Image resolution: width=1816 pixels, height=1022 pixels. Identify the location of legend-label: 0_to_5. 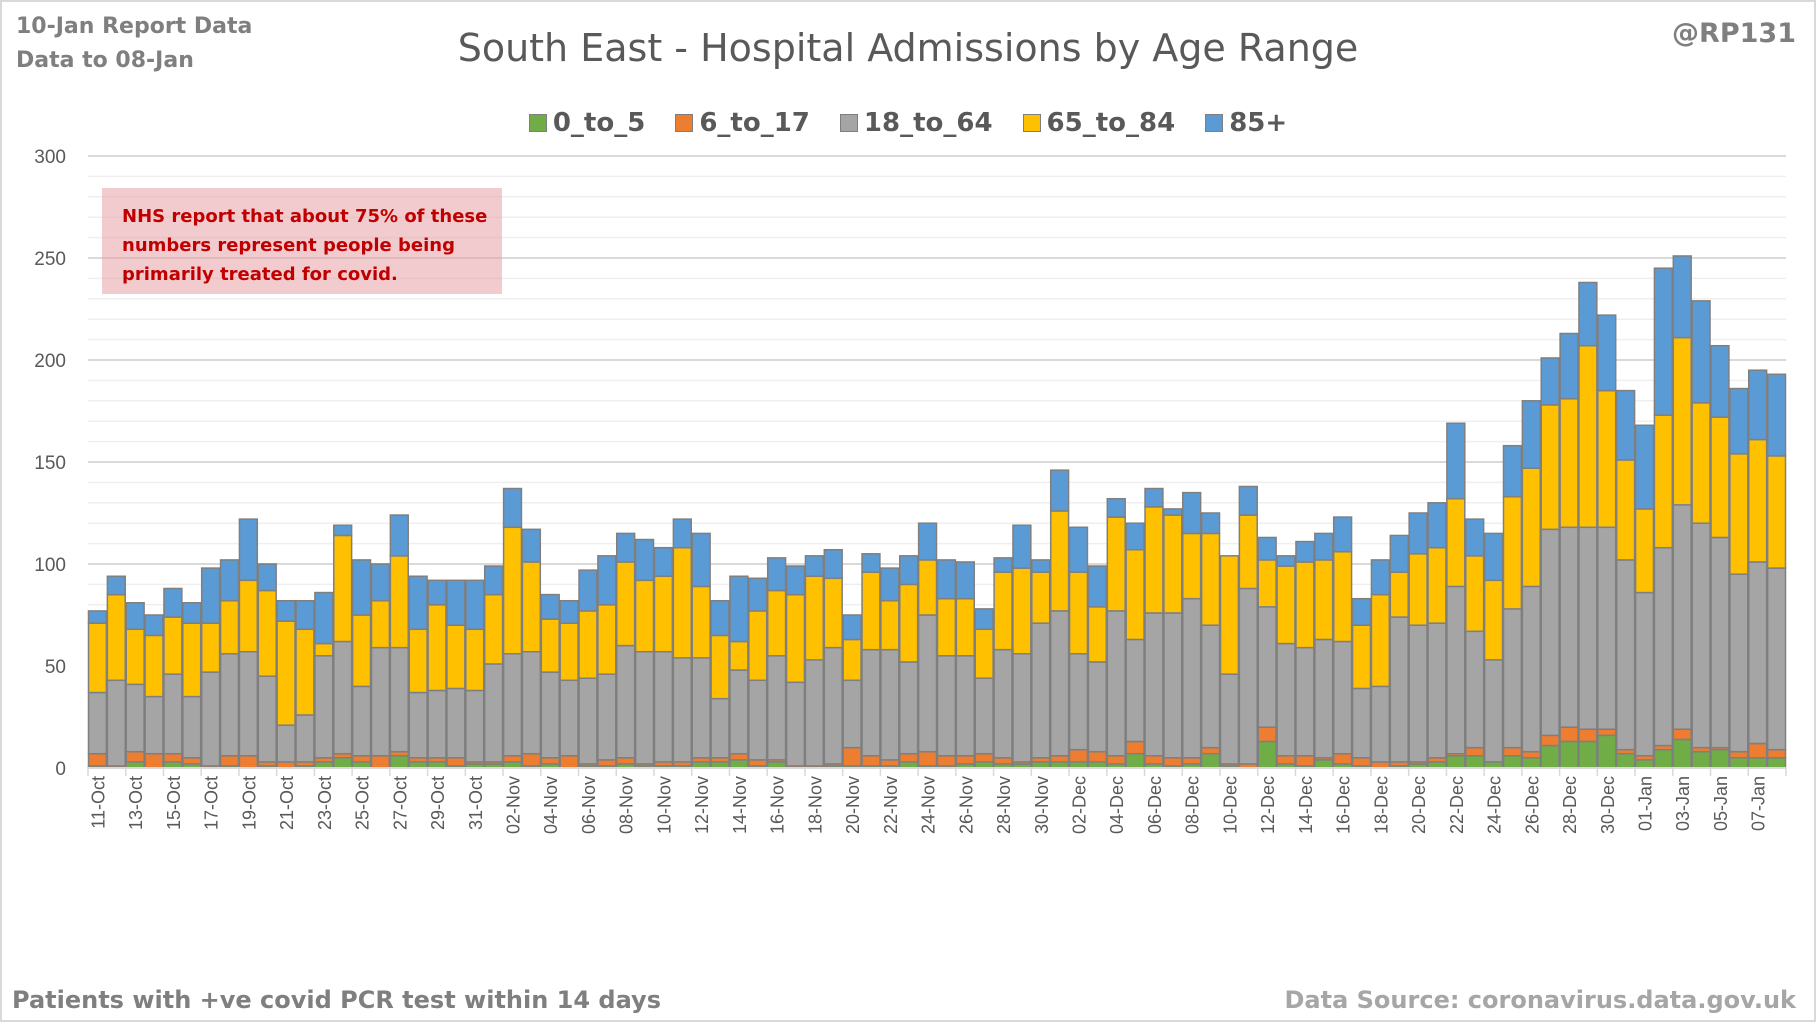
(599, 123).